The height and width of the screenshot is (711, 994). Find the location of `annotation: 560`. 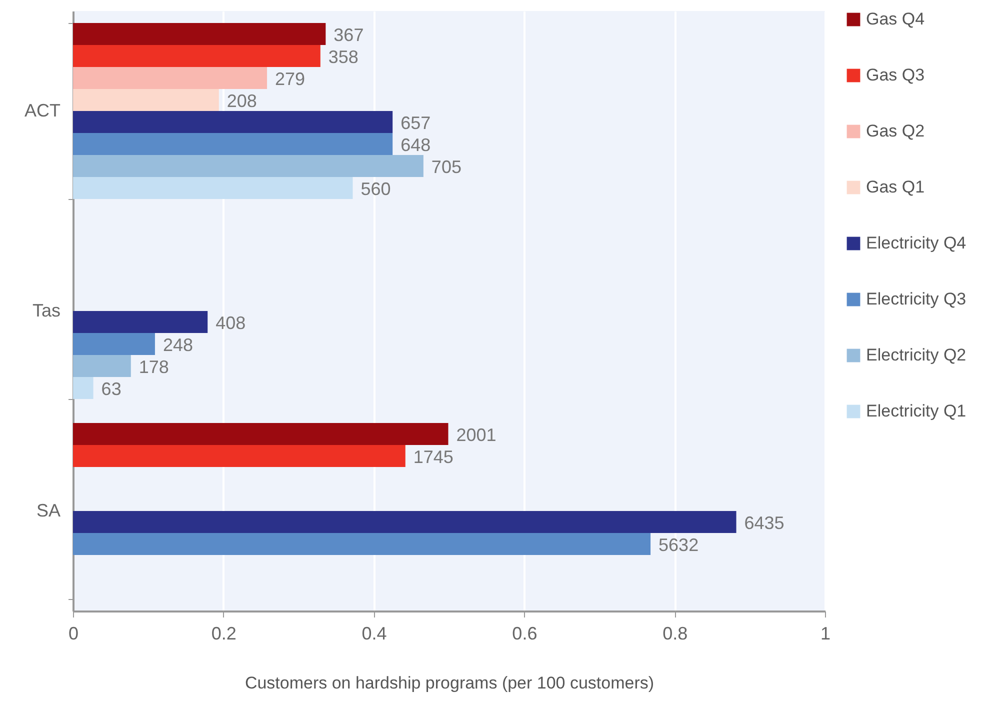

annotation: 560 is located at coordinates (375, 189).